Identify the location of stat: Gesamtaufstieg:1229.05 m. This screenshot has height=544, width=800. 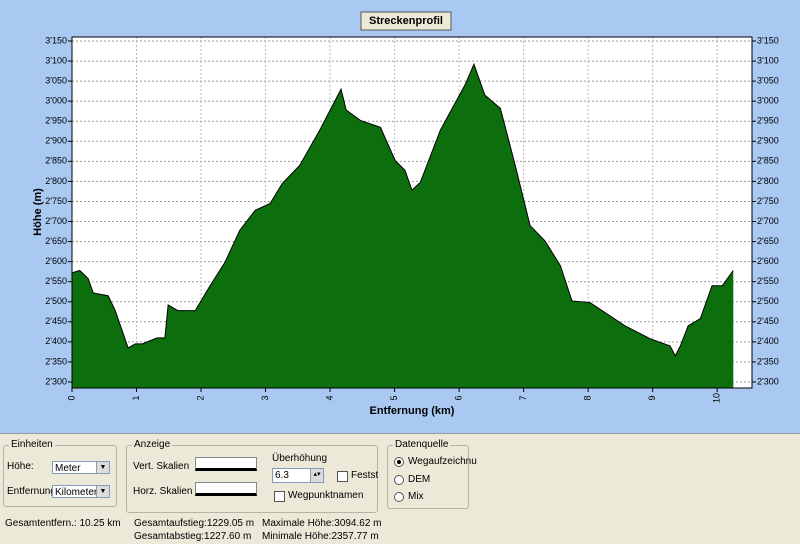
(194, 523).